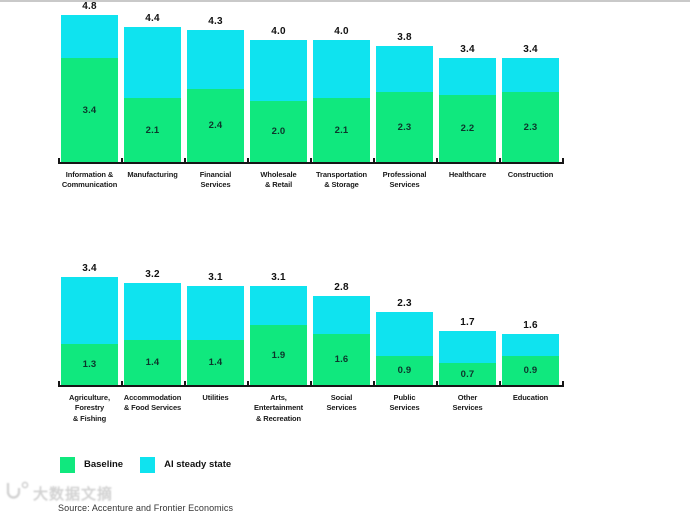 This screenshot has height=519, width=690. What do you see at coordinates (89, 365) in the screenshot?
I see `baseline-segment: 1.3` at bounding box center [89, 365].